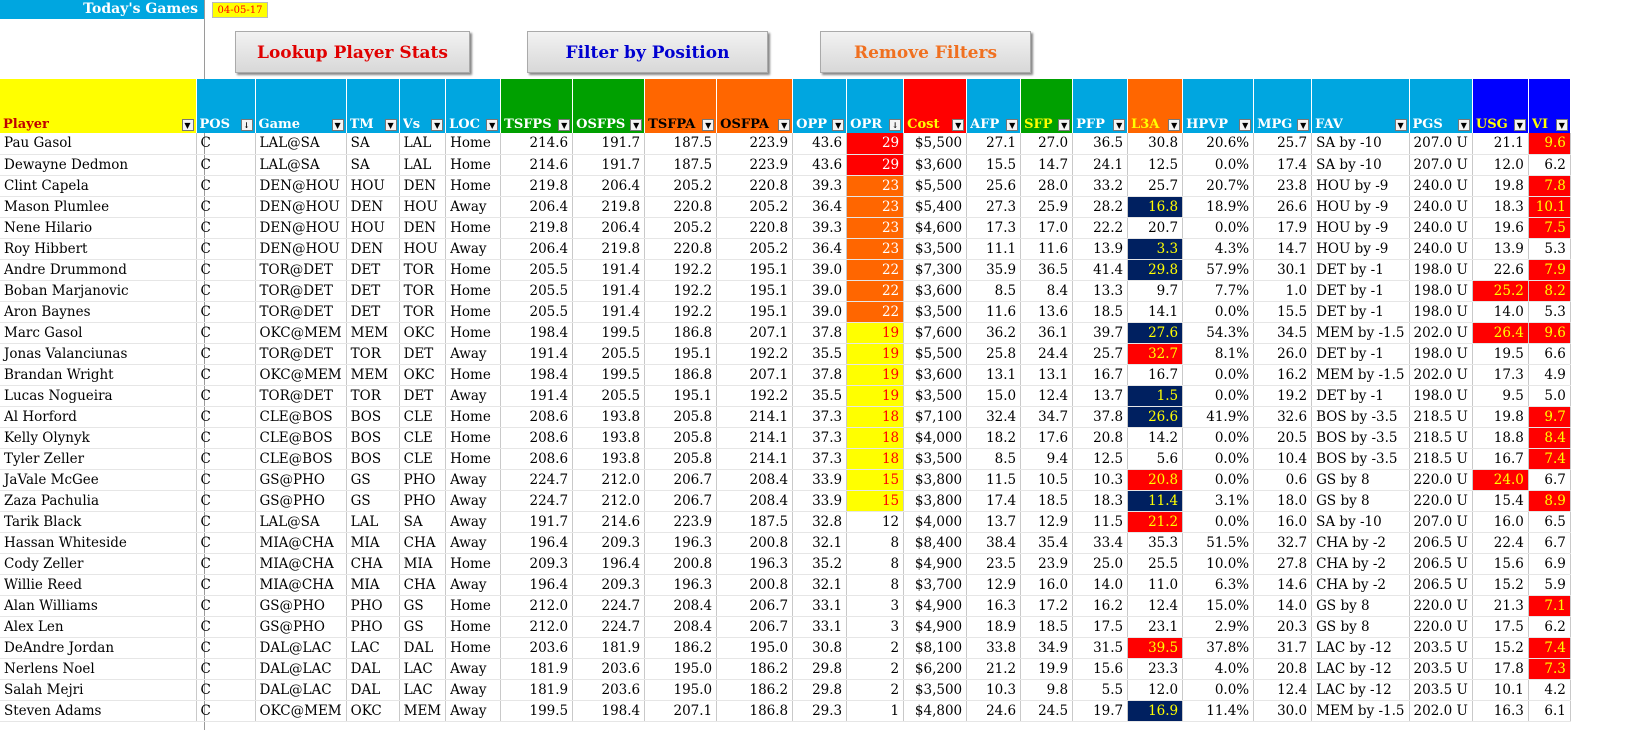 This screenshot has height=730, width=1645. I want to click on cell-loc: Away, so click(473, 585).